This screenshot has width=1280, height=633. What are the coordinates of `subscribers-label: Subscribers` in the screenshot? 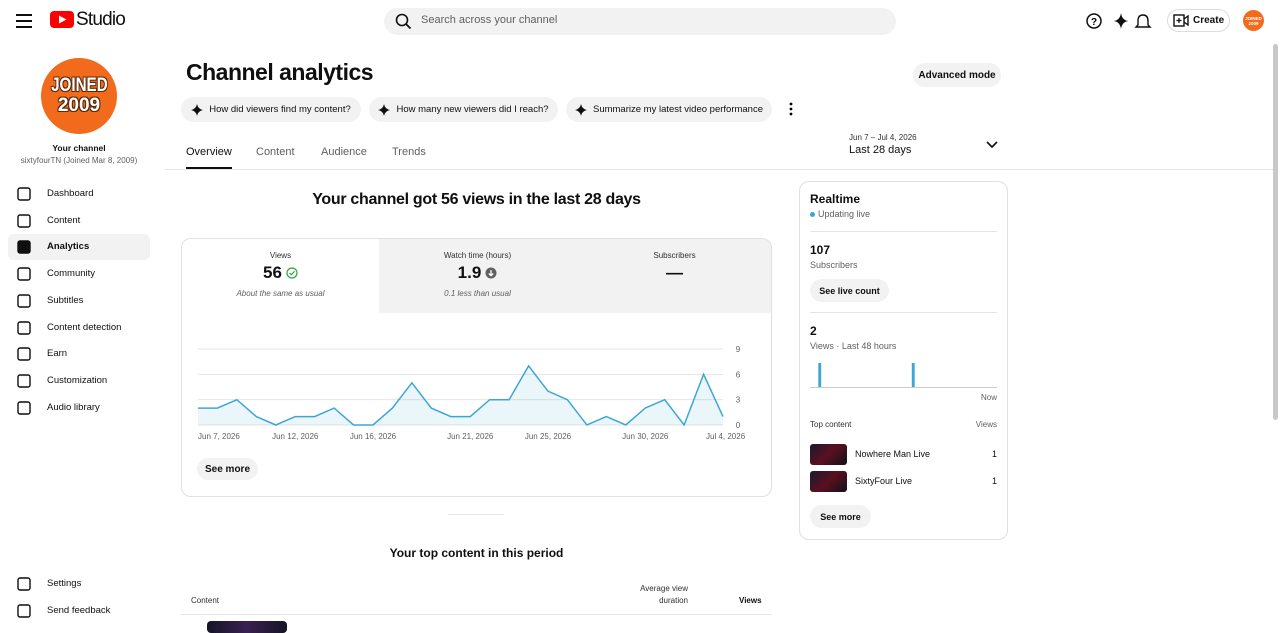 It's located at (834, 265).